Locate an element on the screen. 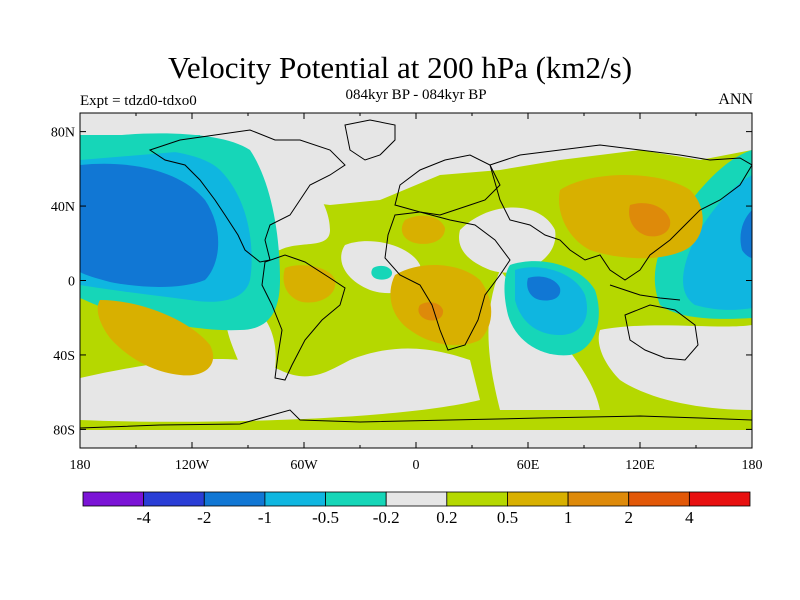  coast-europe is located at coordinates (447, 185).